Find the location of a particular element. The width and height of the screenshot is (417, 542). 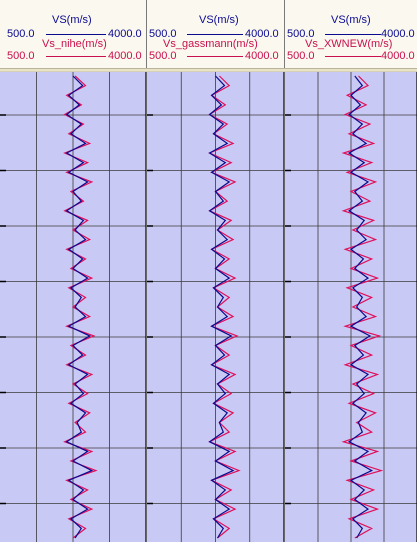

track-3-top-curve-name: VS(m/s) is located at coordinates (351, 20).